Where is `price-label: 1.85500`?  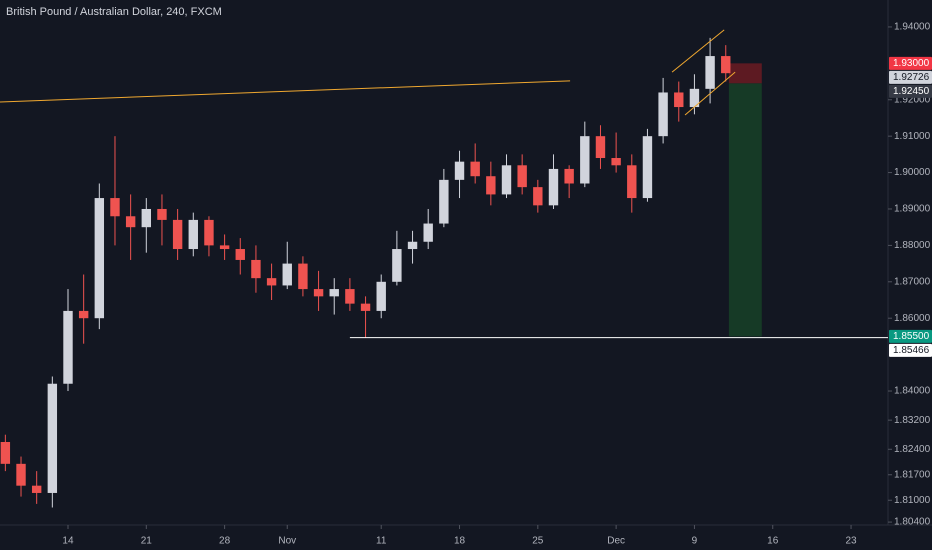 price-label: 1.85500 is located at coordinates (911, 336).